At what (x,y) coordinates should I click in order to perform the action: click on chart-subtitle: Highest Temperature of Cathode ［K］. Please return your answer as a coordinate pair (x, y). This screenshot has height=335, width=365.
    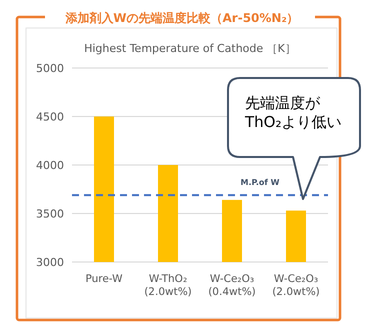
    Looking at the image, I should click on (190, 48).